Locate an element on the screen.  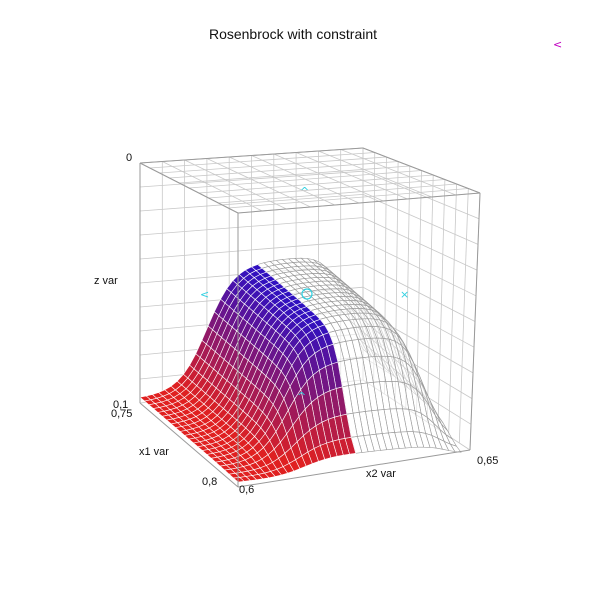
marker-up-top: ^ is located at coordinates (304, 191).